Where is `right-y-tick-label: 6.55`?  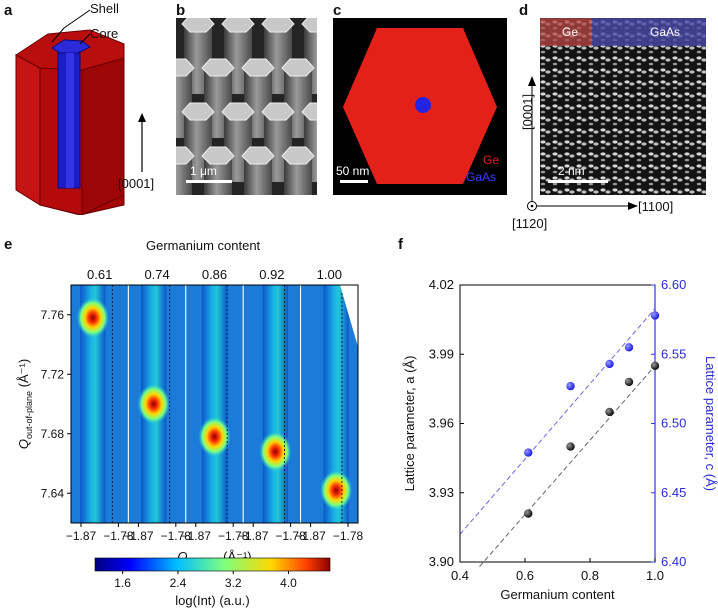
right-y-tick-label: 6.55 is located at coordinates (673, 353).